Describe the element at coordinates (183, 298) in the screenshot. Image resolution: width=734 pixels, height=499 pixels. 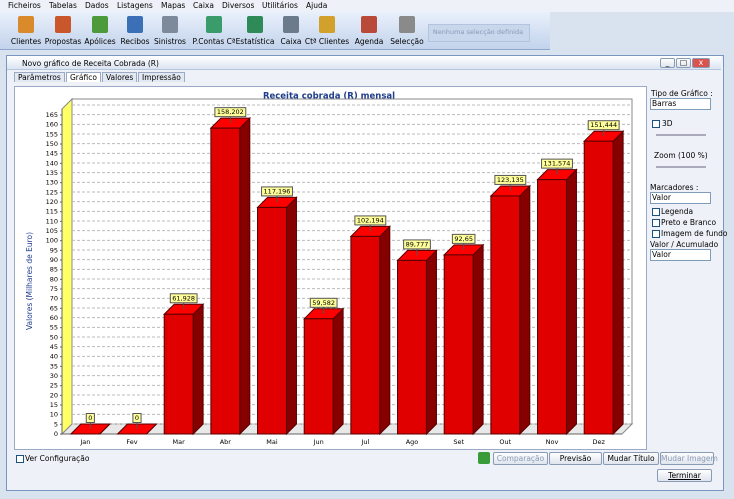
I see `value-label-box` at that location.